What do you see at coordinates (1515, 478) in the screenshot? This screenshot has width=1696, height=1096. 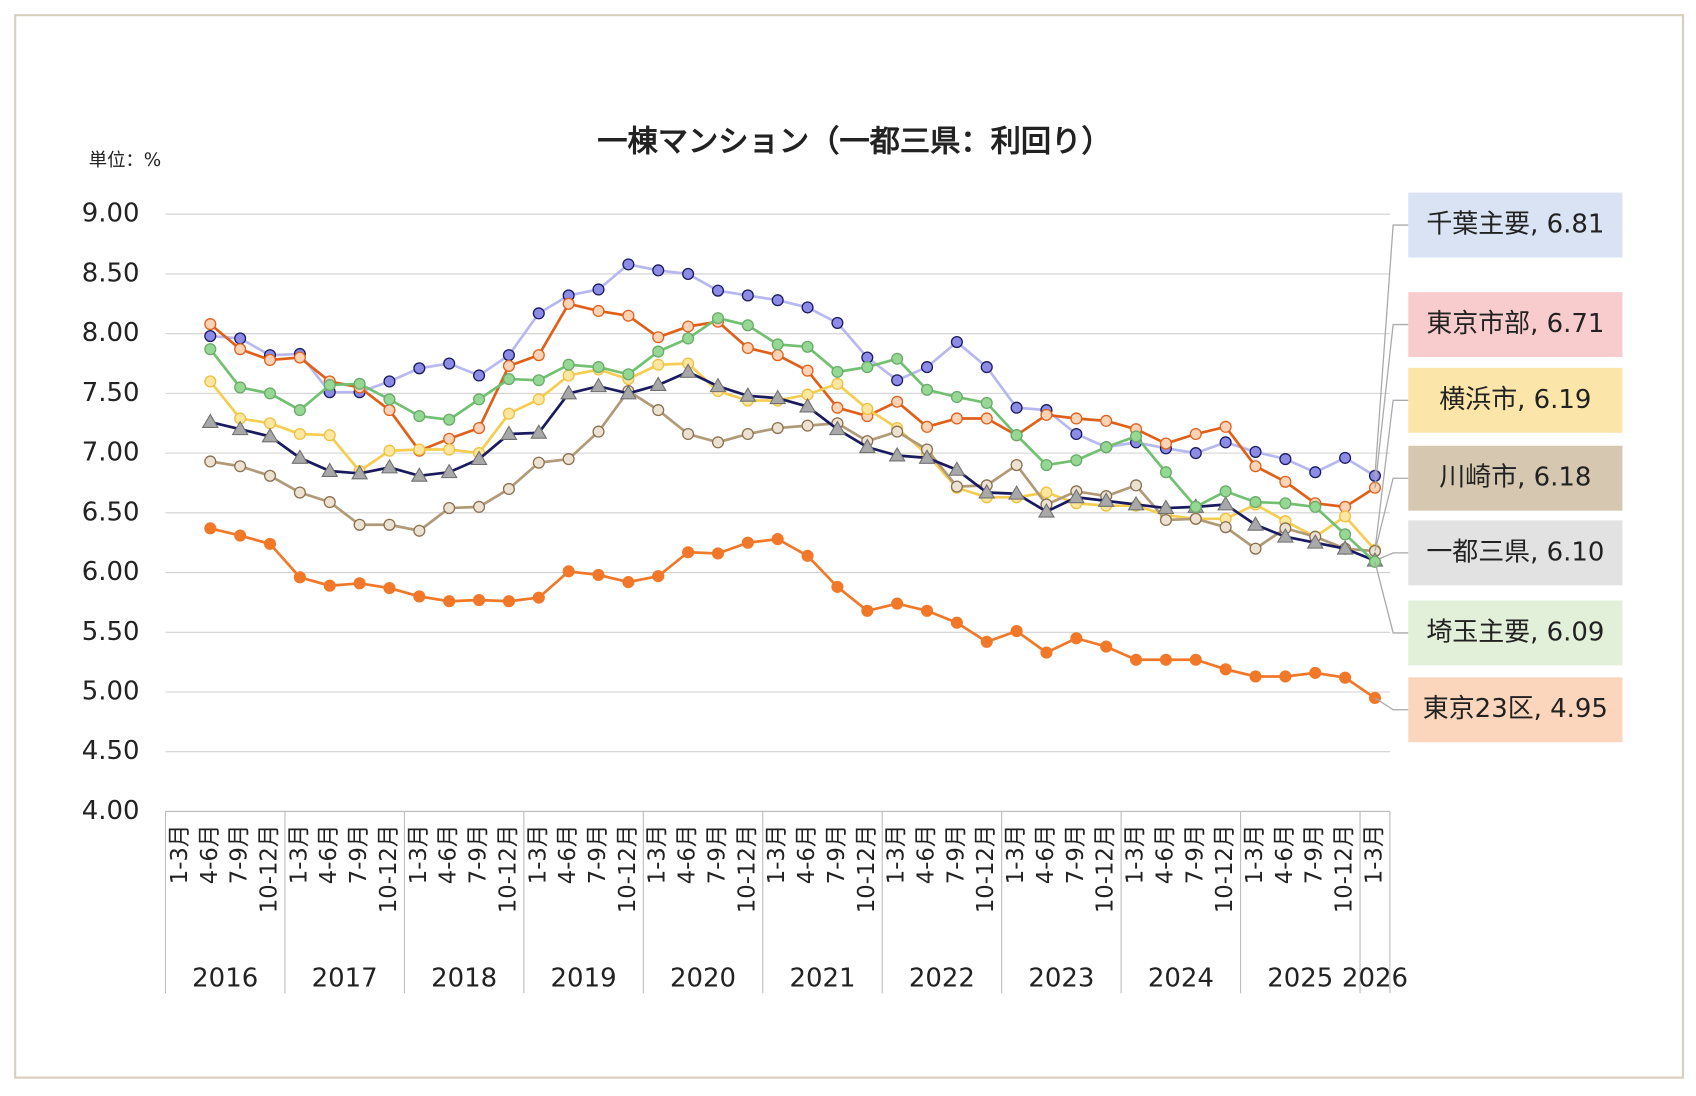 I see `data-label: 川崎市, 6.18` at bounding box center [1515, 478].